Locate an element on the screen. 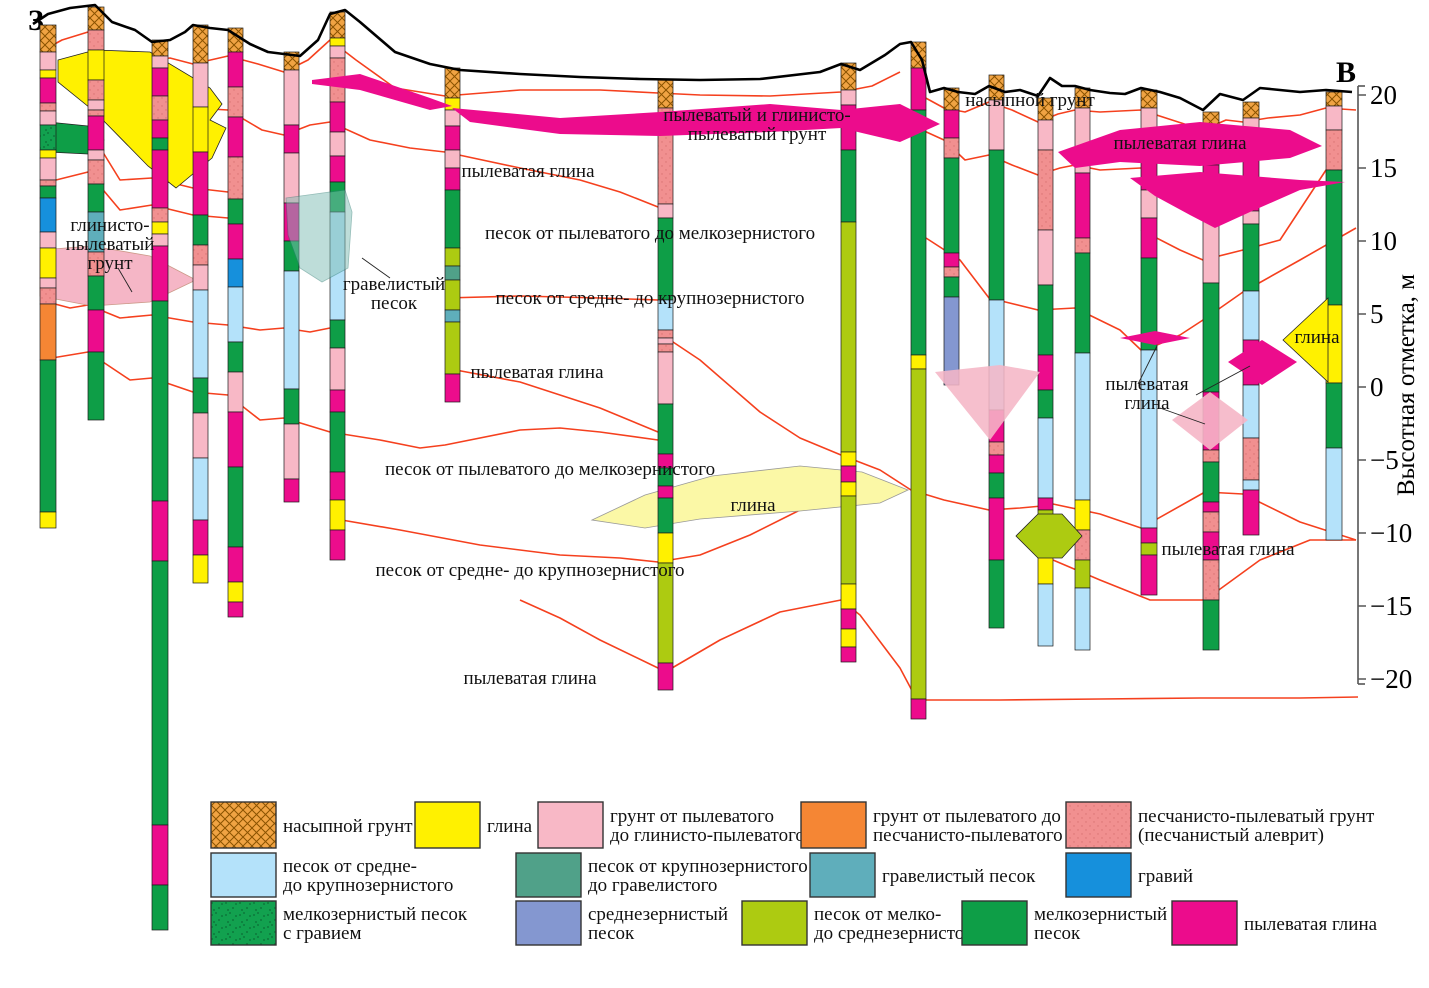  legend-swatch-sz is located at coordinates (548, 923).